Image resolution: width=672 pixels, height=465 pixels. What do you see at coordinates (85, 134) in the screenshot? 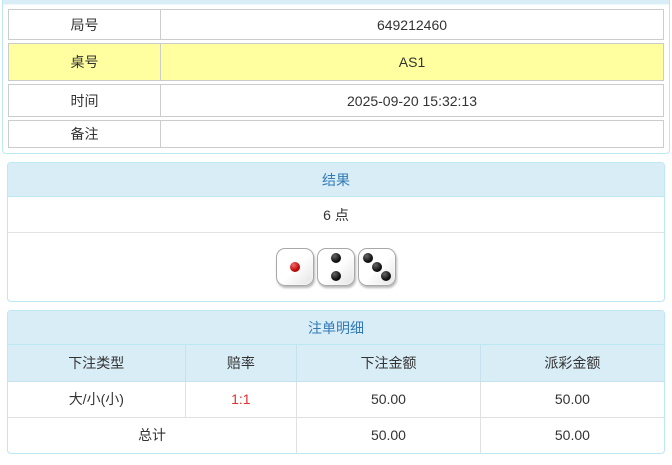
I see `remark-label: 备注` at bounding box center [85, 134].